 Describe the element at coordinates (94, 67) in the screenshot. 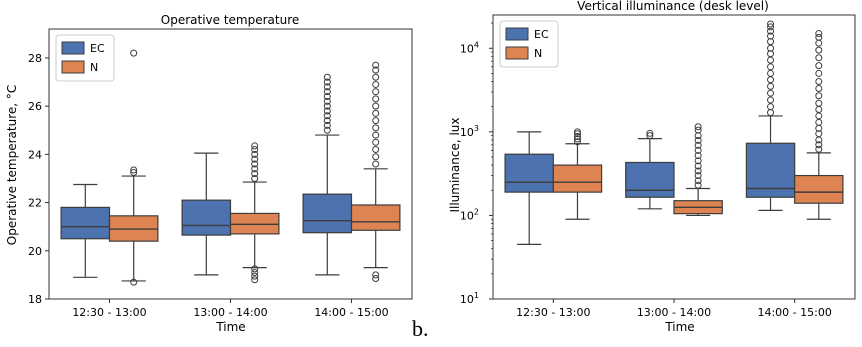

I see `legend-label: N` at that location.